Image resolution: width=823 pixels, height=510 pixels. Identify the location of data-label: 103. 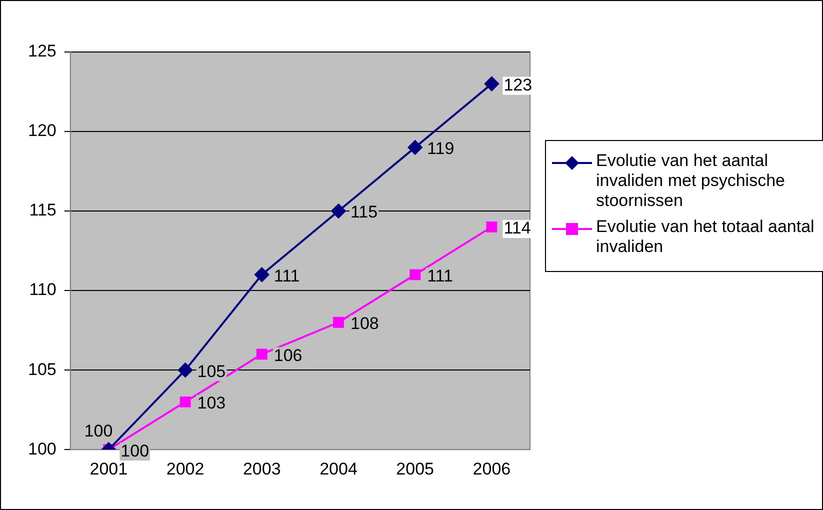
(211, 403).